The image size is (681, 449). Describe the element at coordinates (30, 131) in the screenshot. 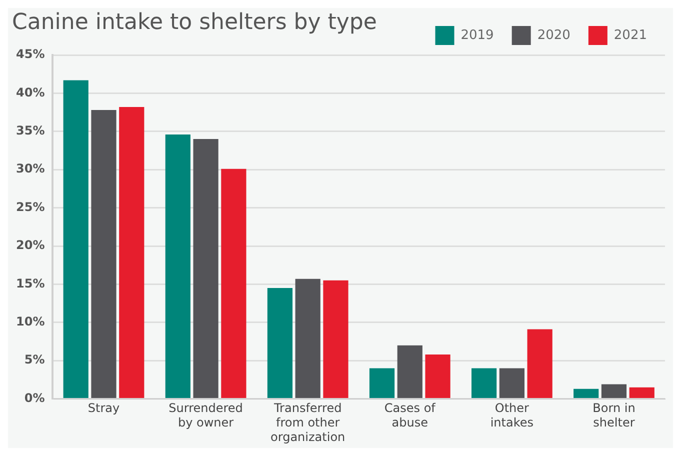

I see `y-tick-label: 35%` at that location.